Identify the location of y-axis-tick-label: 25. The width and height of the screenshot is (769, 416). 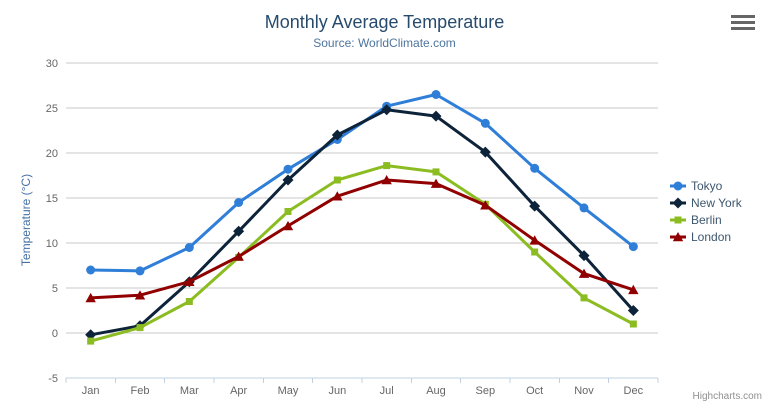
(52, 109).